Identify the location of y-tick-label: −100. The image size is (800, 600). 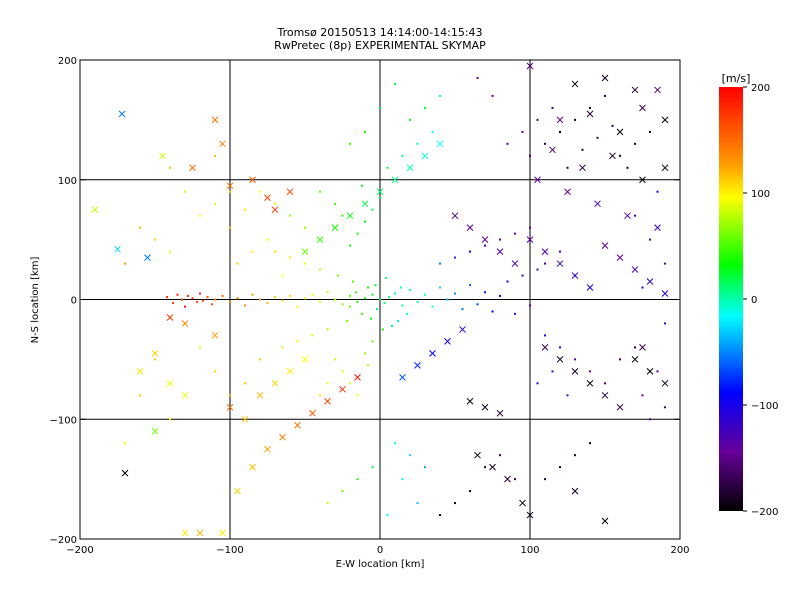
(63, 420).